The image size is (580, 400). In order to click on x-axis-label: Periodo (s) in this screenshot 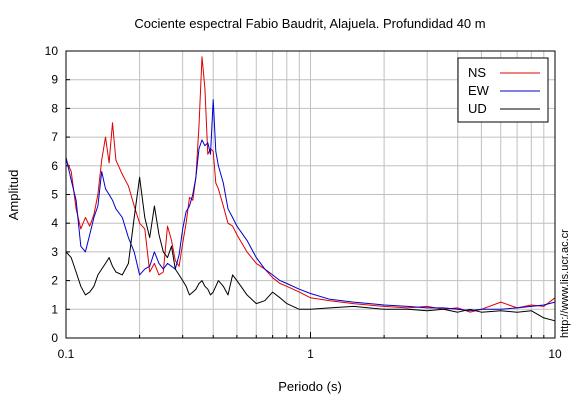, I will do `click(310, 386)`.